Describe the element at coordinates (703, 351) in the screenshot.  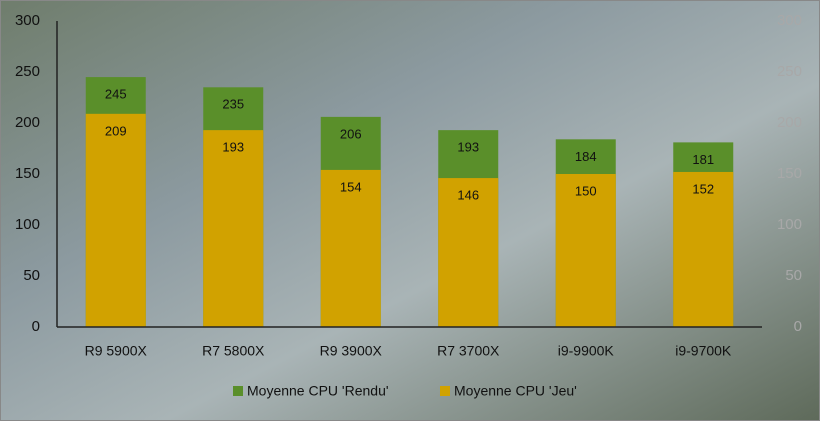
I see `x-tick-label: i9-9700K` at that location.